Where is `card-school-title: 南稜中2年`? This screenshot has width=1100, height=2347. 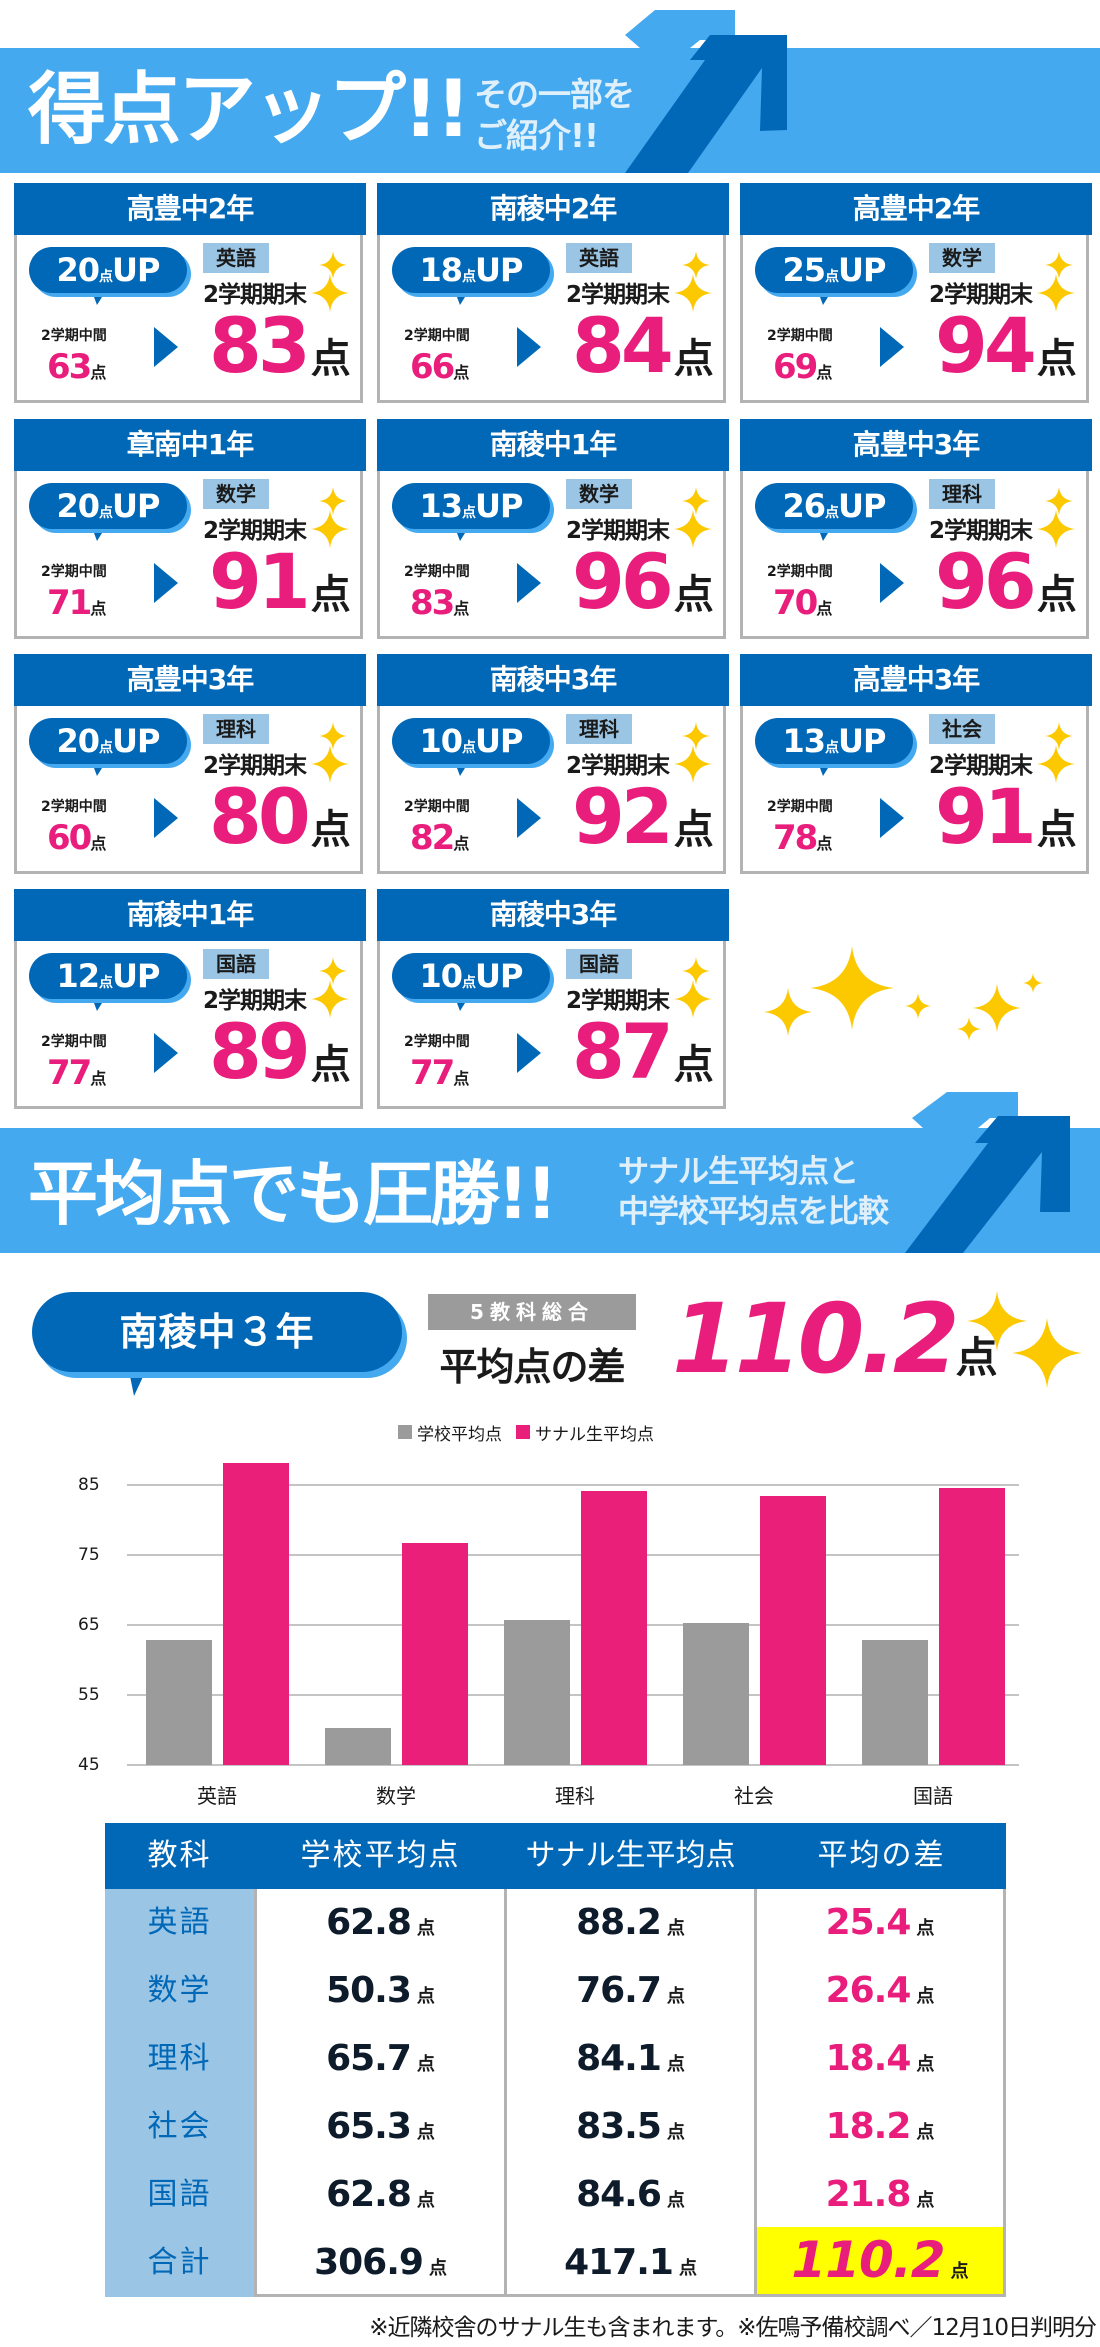
card-school-title: 南稜中2年 is located at coordinates (553, 209).